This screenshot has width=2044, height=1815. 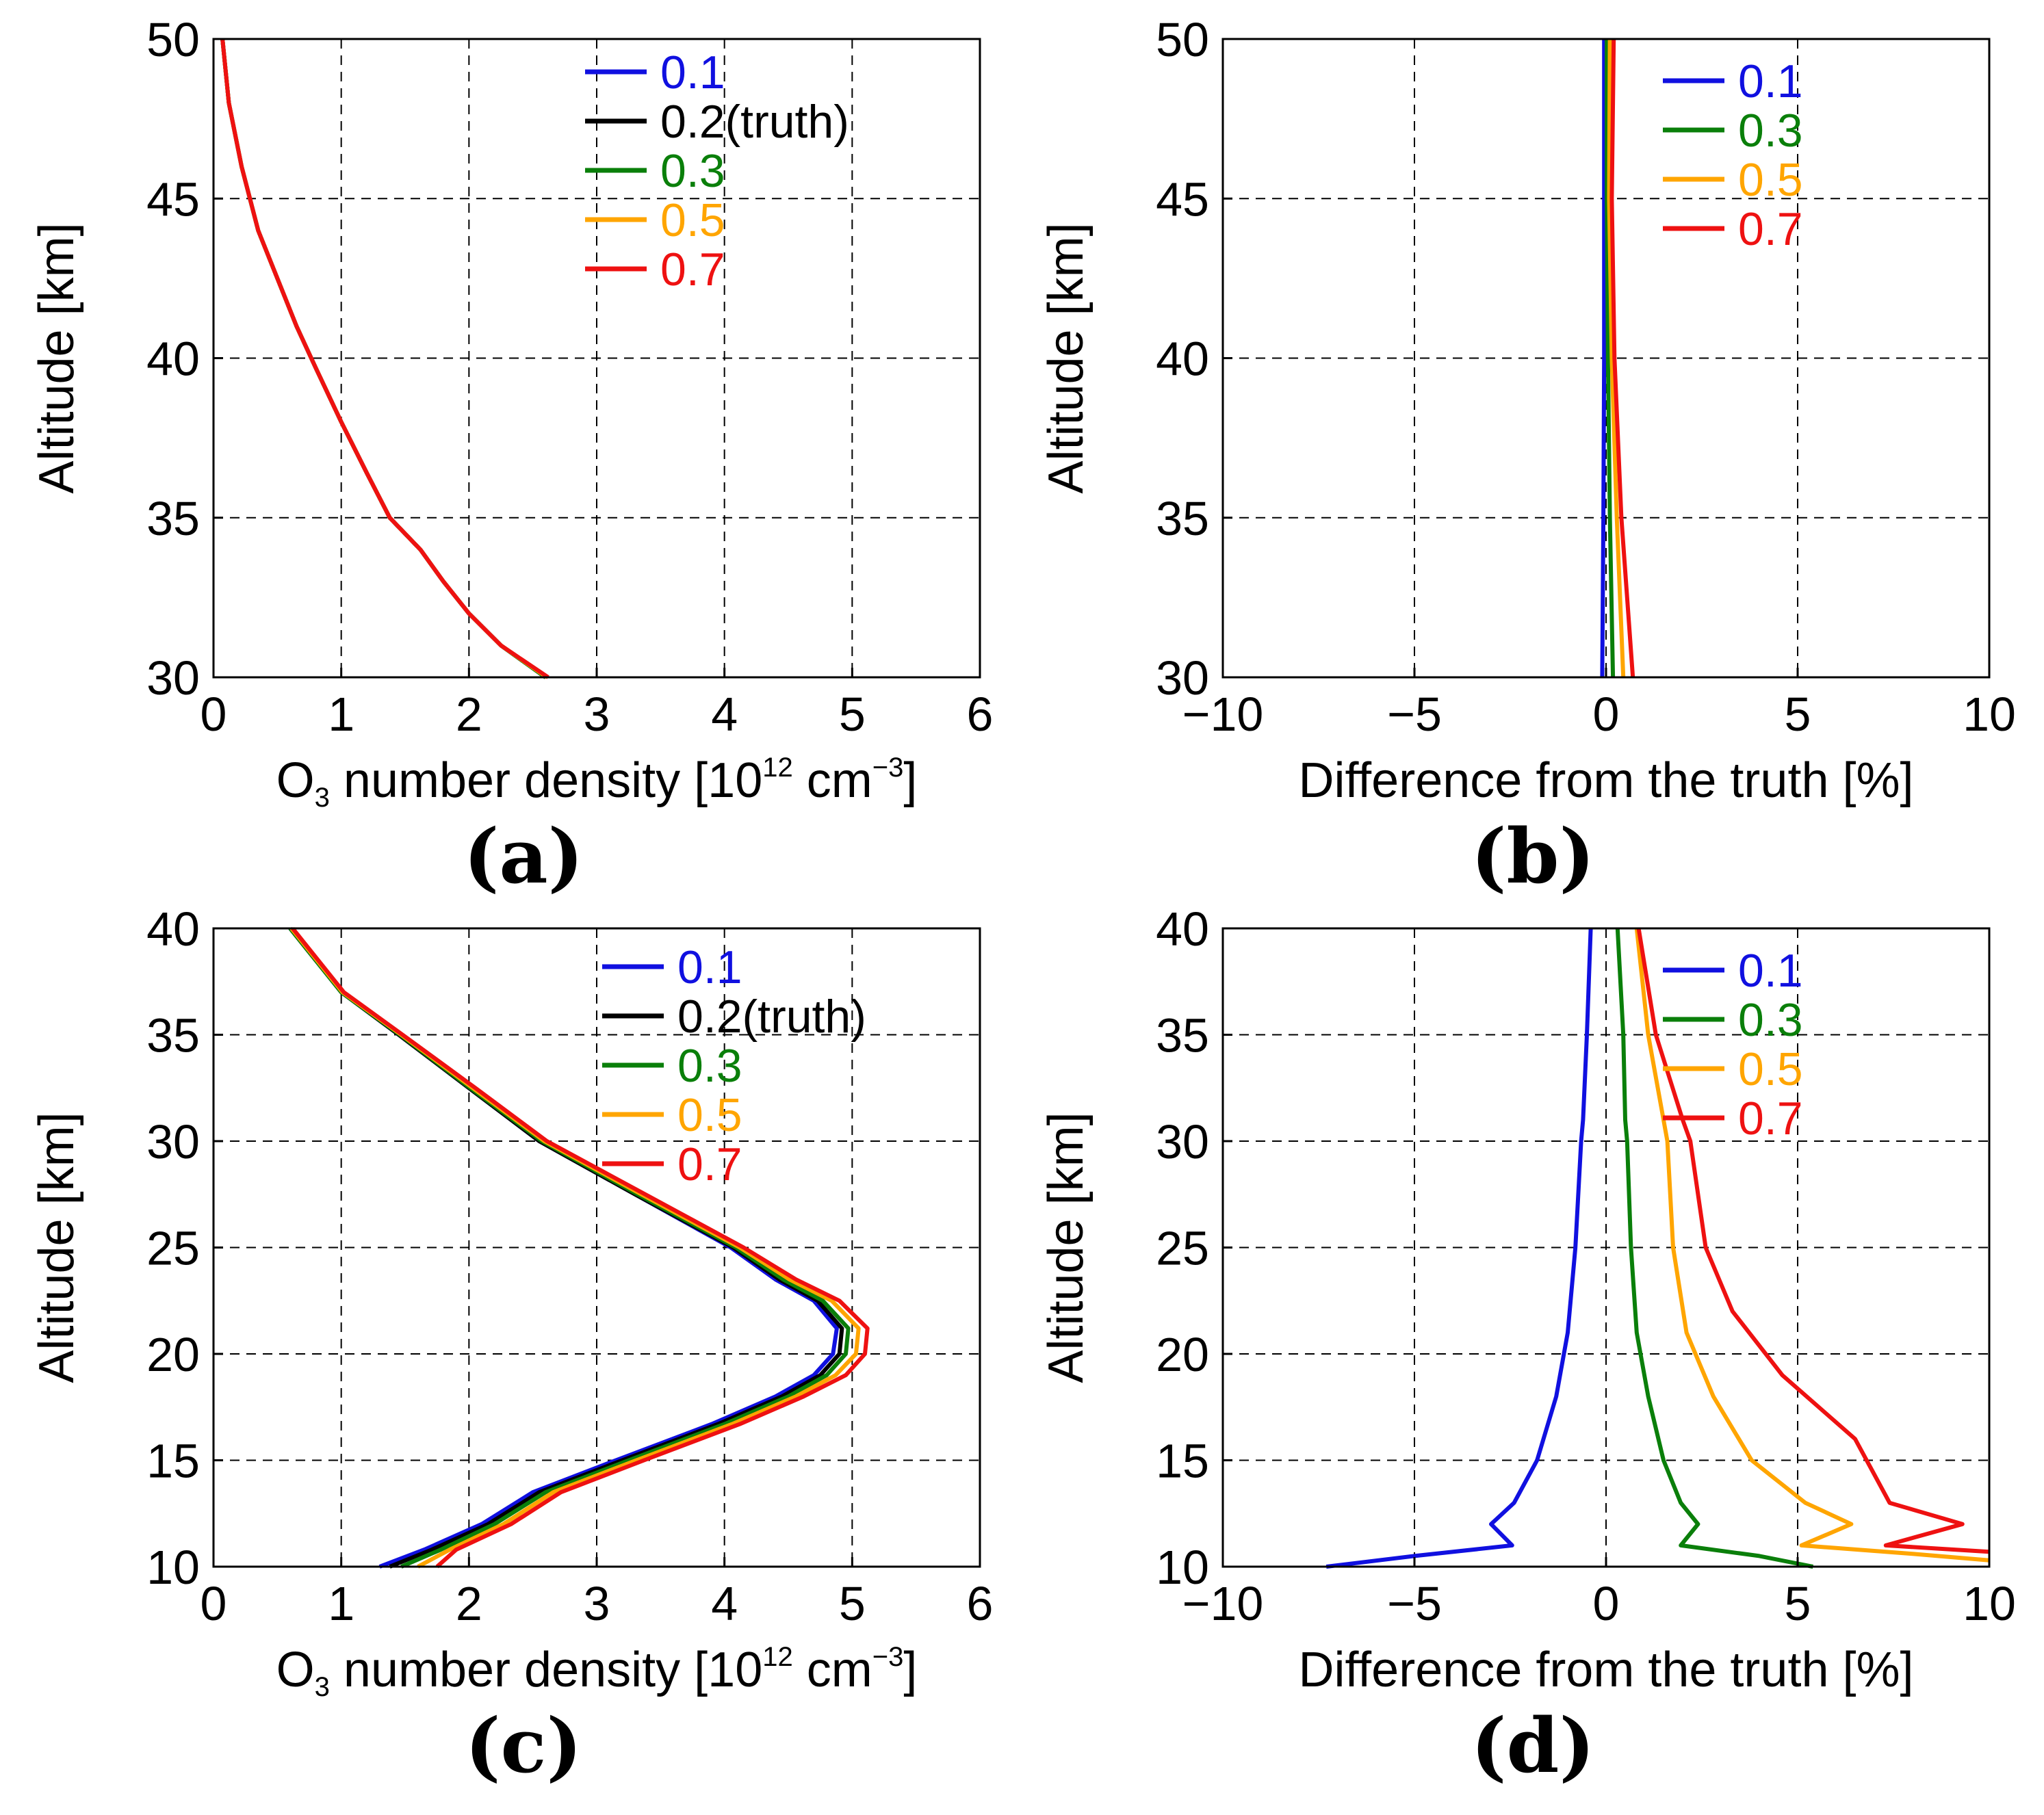 I want to click on x-label-part: ], so click(x=910, y=781).